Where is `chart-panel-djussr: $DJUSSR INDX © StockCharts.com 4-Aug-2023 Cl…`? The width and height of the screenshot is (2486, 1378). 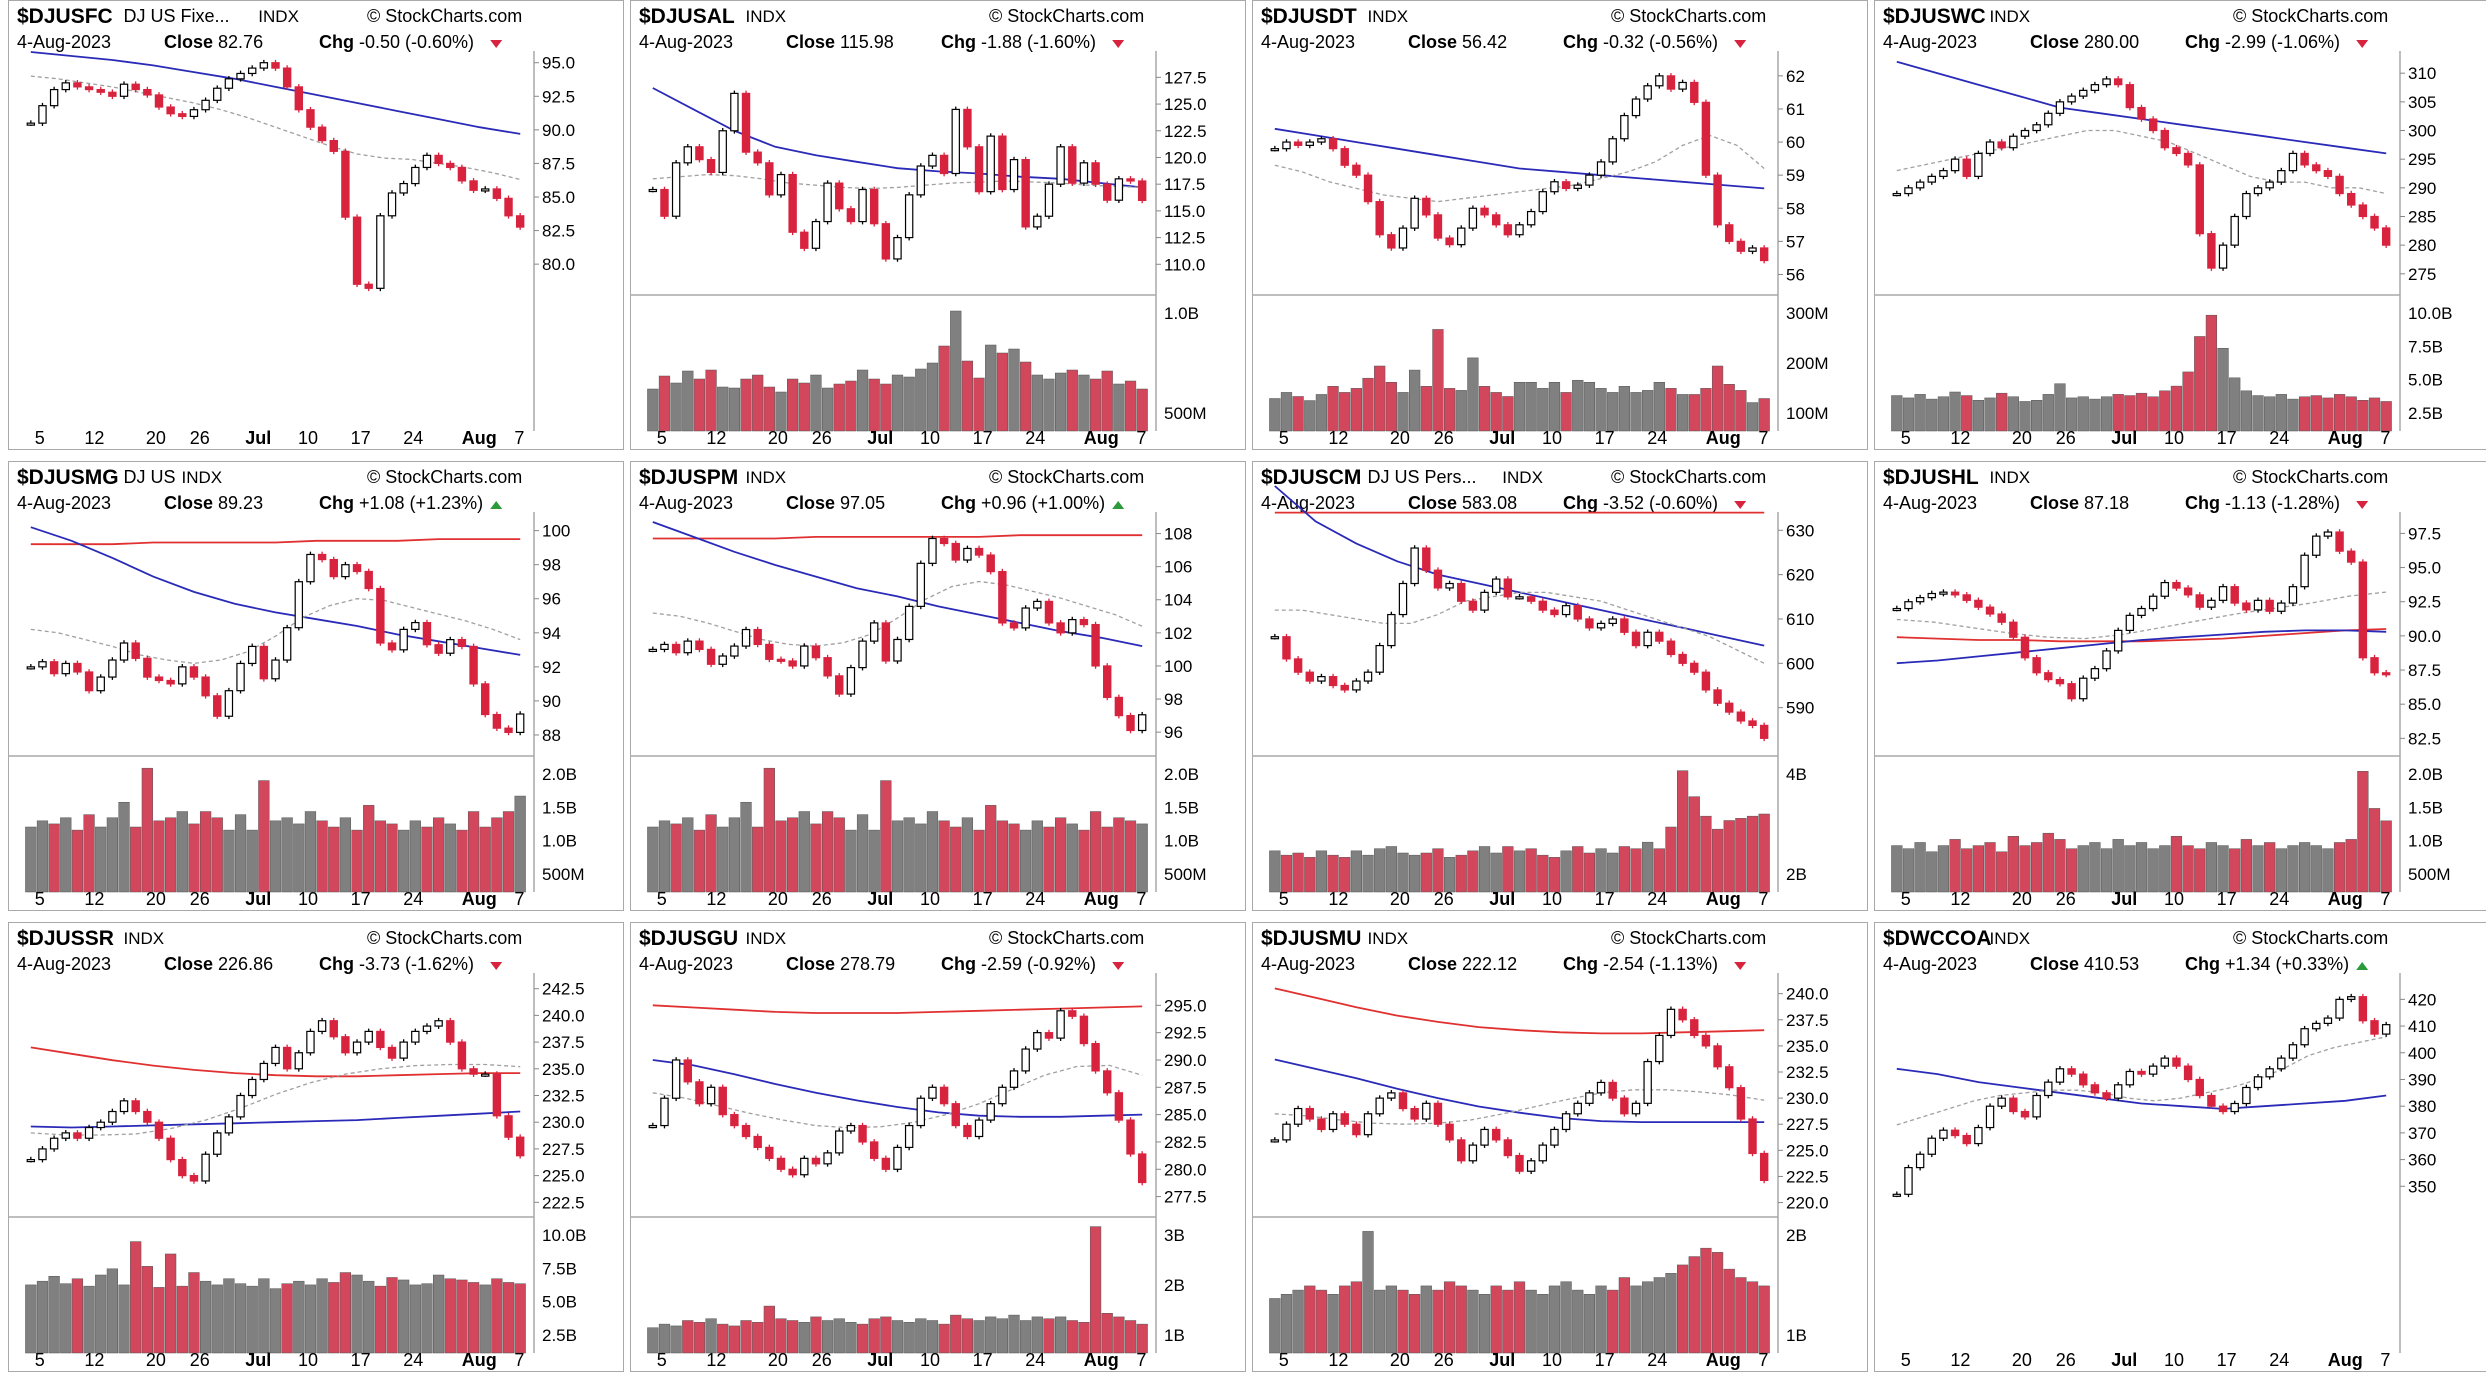
chart-panel-djussr: $DJUSSR INDX © StockCharts.com 4-Aug-2023 Cl… is located at coordinates (316, 1147).